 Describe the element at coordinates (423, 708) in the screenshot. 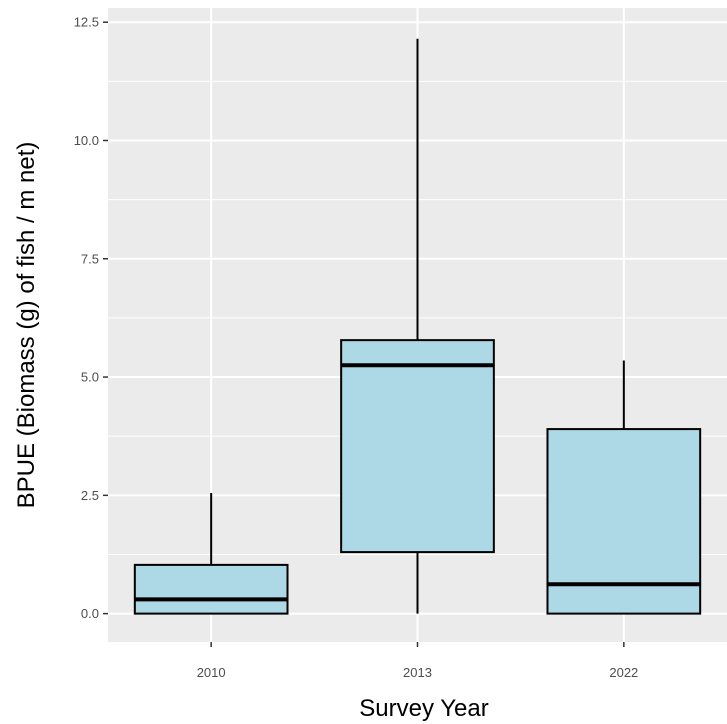

I see `x-axis-title: Survey Year` at that location.